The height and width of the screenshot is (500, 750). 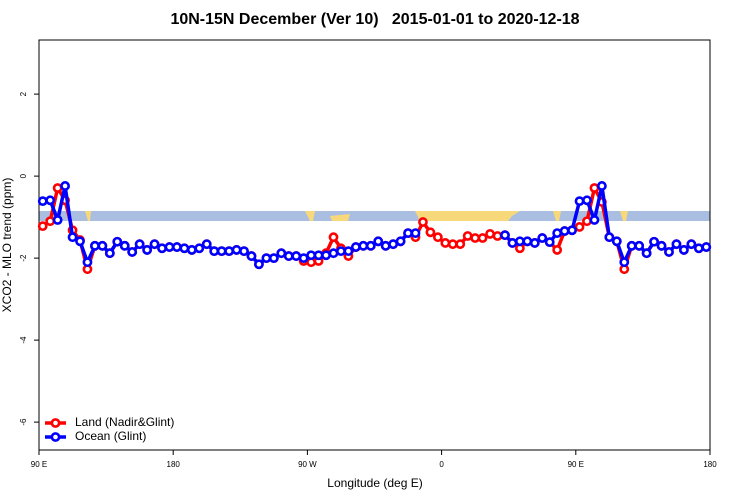 What do you see at coordinates (307, 464) in the screenshot?
I see `x-tick-label: 90 W` at bounding box center [307, 464].